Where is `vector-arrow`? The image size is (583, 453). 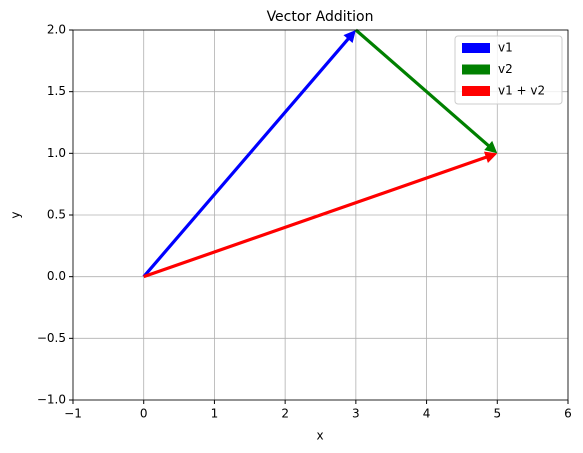 vector-arrow is located at coordinates (426, 91).